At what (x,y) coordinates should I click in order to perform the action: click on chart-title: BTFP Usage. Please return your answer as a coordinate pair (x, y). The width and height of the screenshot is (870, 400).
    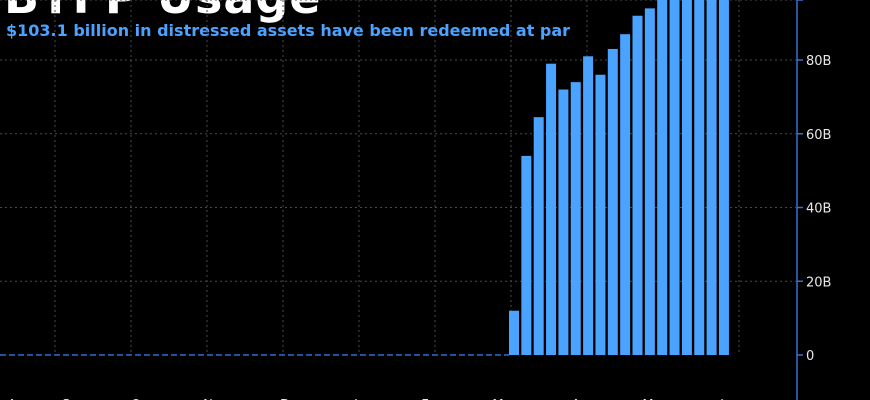
    Looking at the image, I should click on (163, 12).